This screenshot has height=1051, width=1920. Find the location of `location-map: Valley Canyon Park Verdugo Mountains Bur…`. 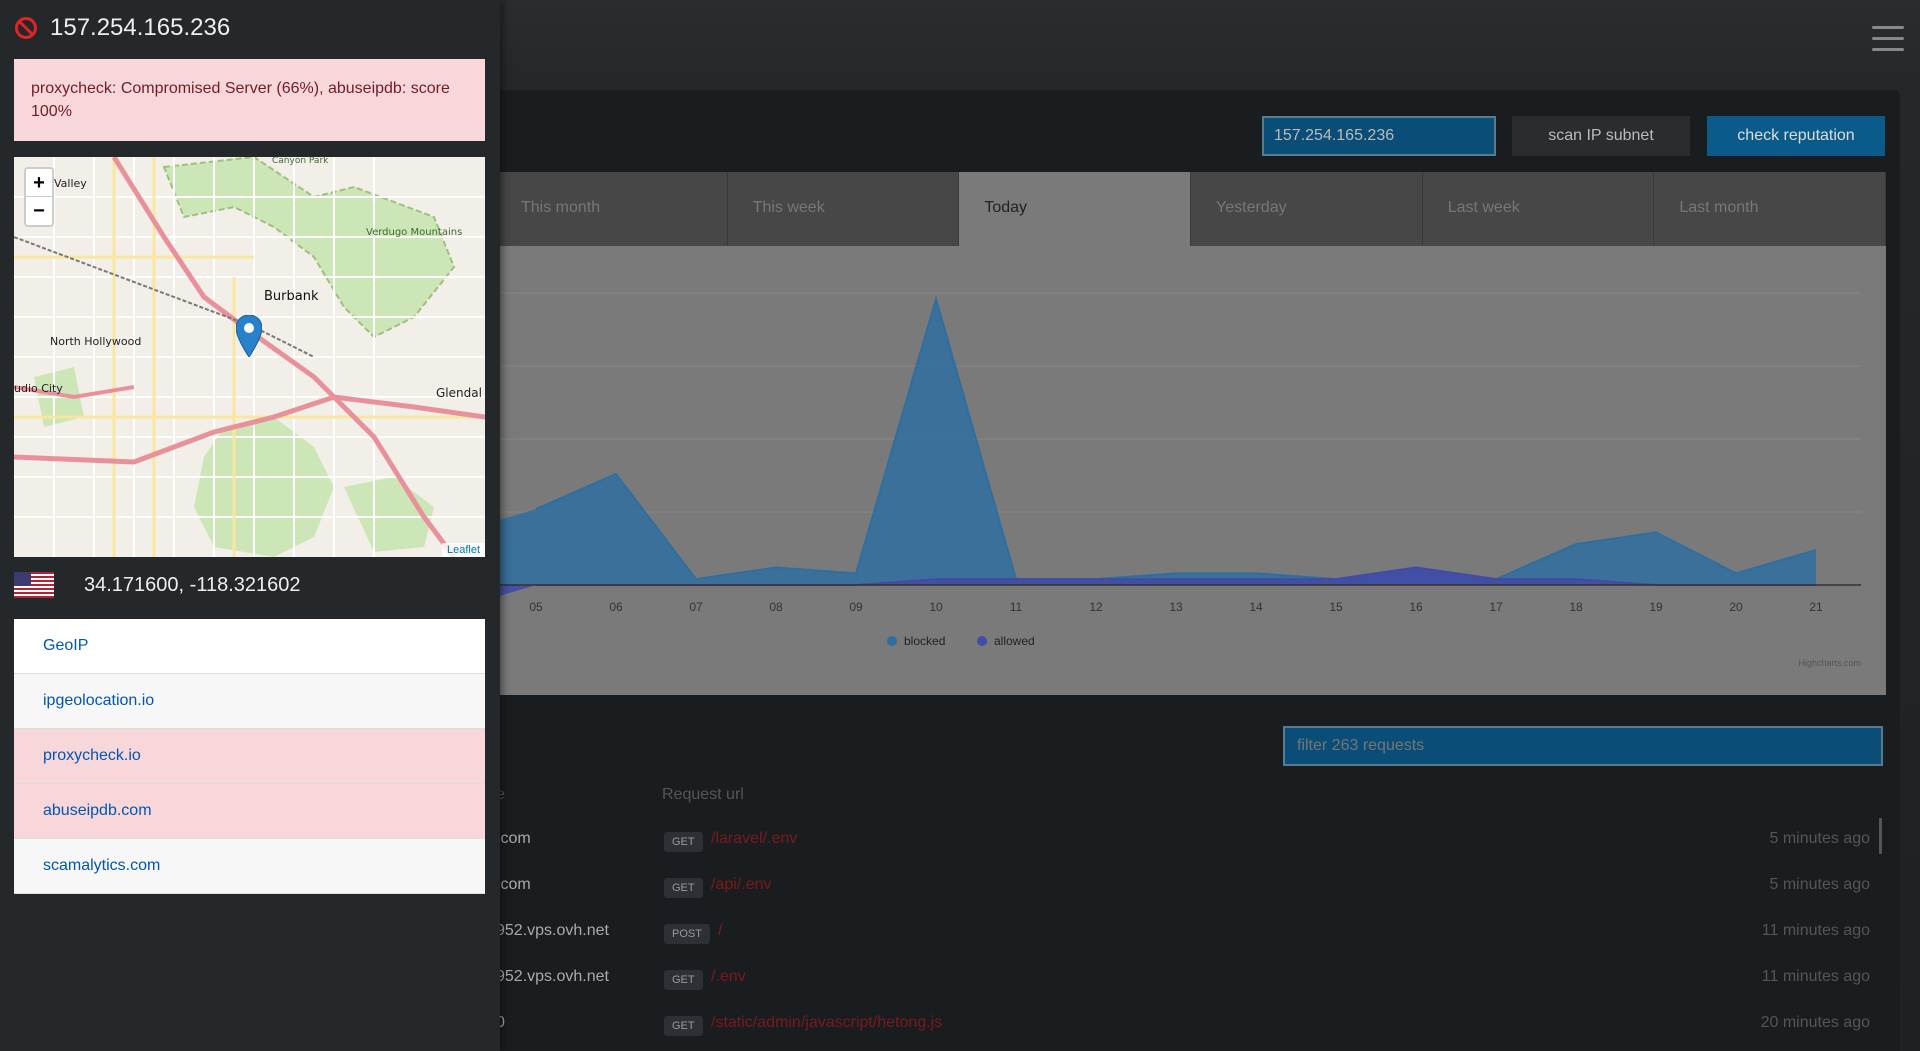

location-map: Valley Canyon Park Verdugo Mountains Bur… is located at coordinates (249, 357).